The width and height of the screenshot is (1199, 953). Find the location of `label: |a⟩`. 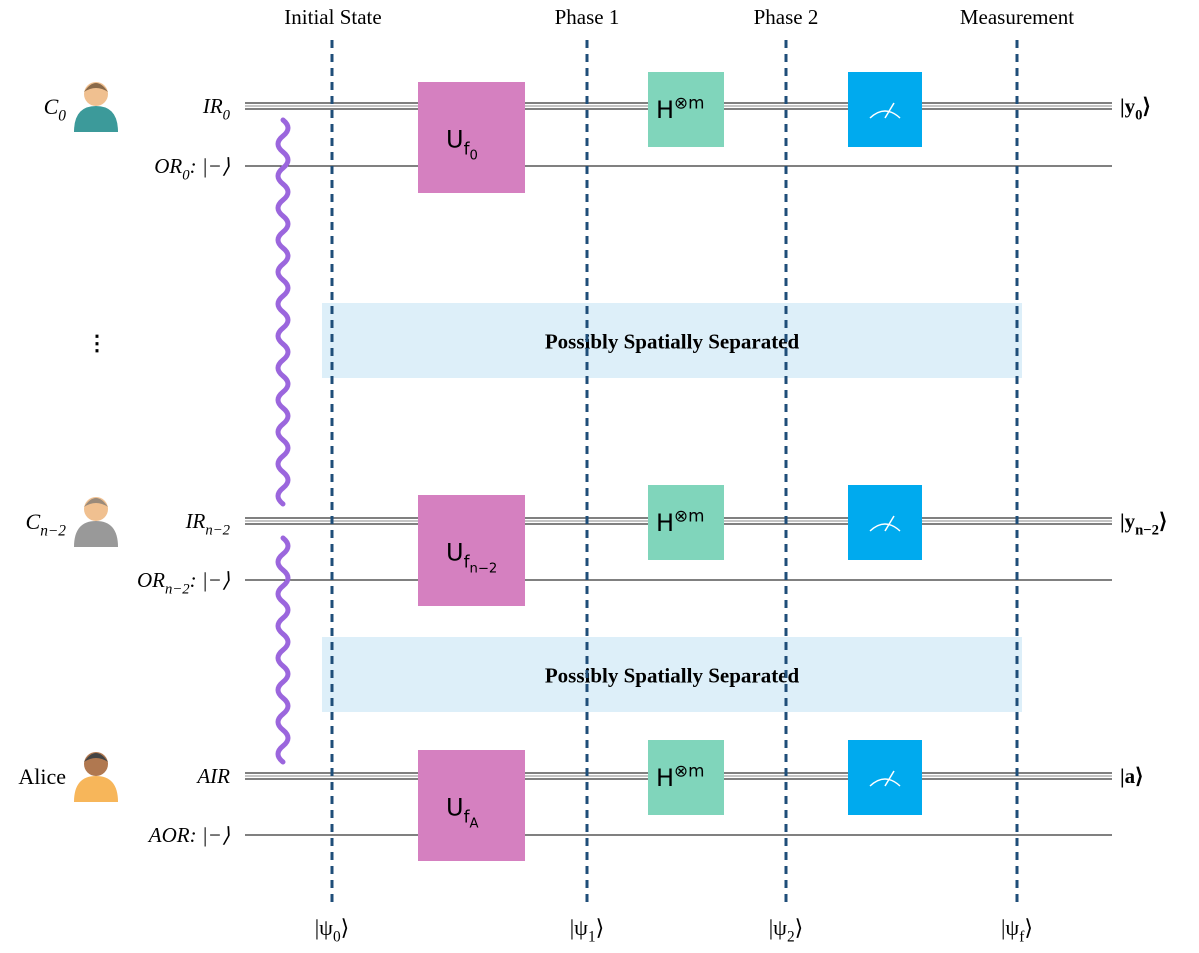

label: |a⟩ is located at coordinates (1131, 776).